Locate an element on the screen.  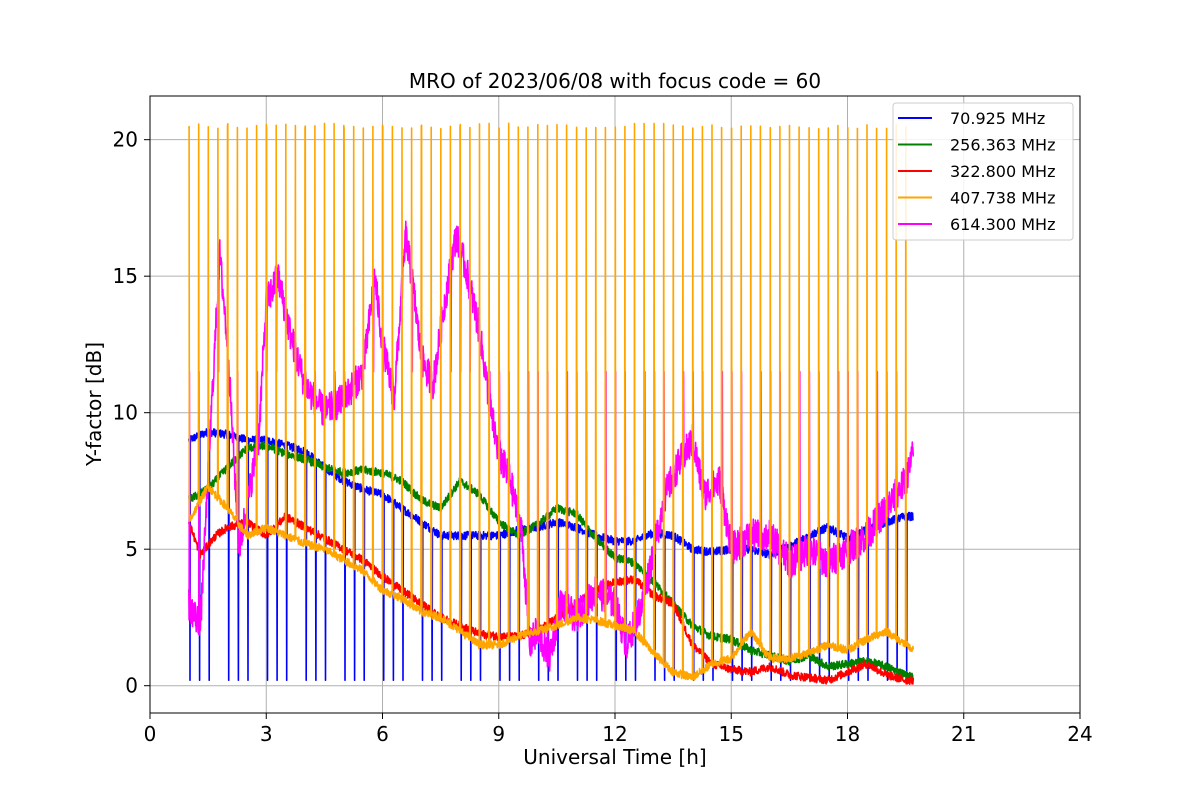
x-tick-label: 6 is located at coordinates (382, 734).